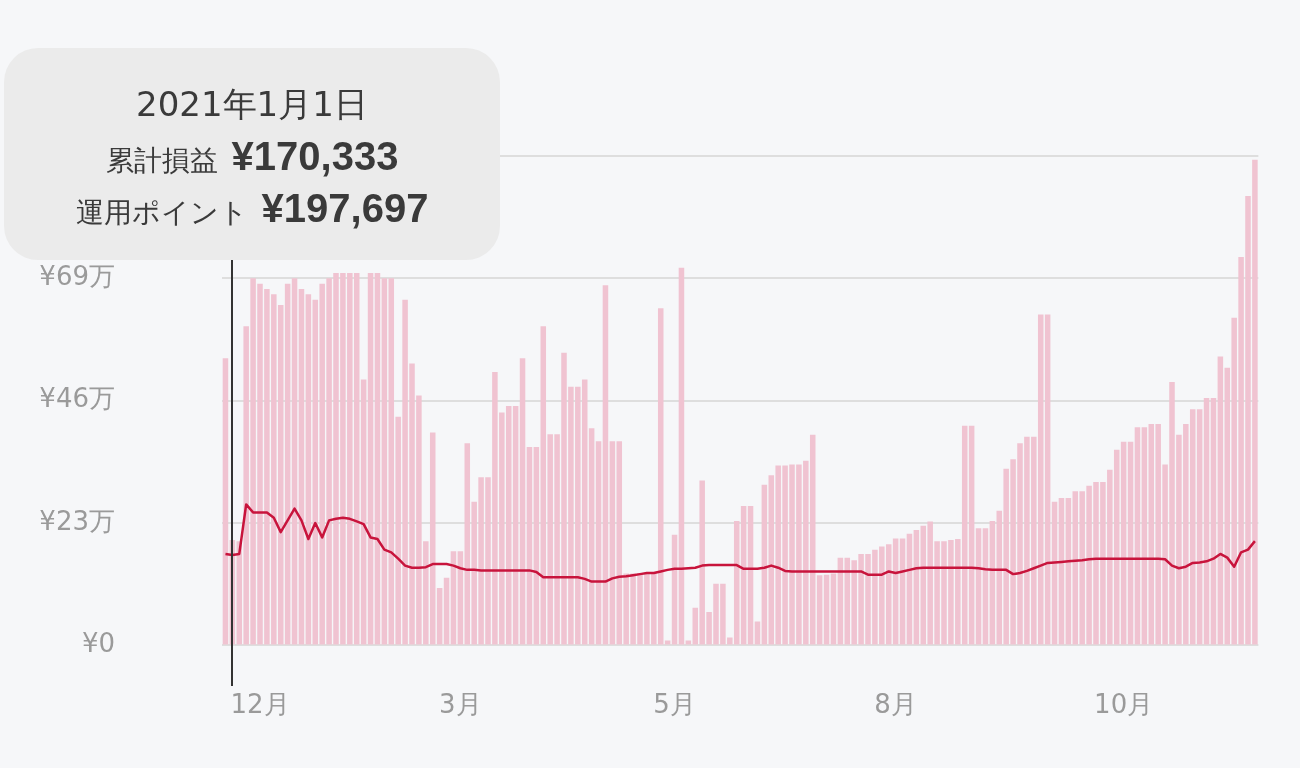 The image size is (1300, 768). Describe the element at coordinates (1124, 703) in the screenshot. I see `x-tick-label: 10月` at that location.